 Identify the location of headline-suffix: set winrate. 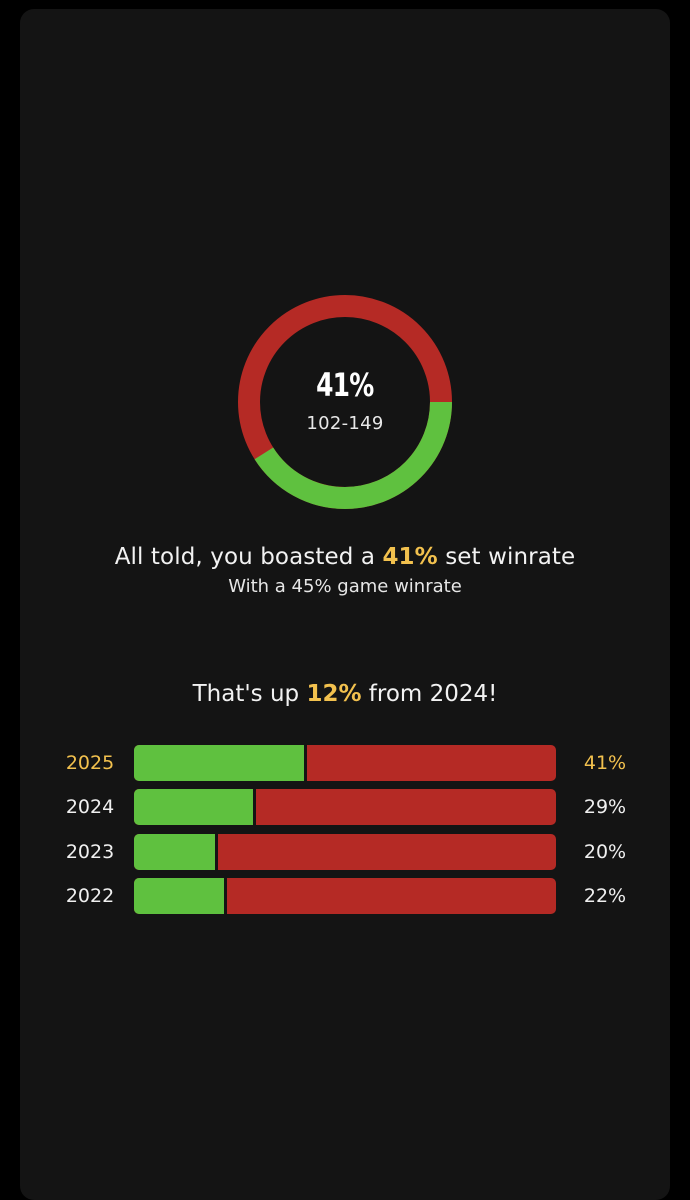
(506, 557).